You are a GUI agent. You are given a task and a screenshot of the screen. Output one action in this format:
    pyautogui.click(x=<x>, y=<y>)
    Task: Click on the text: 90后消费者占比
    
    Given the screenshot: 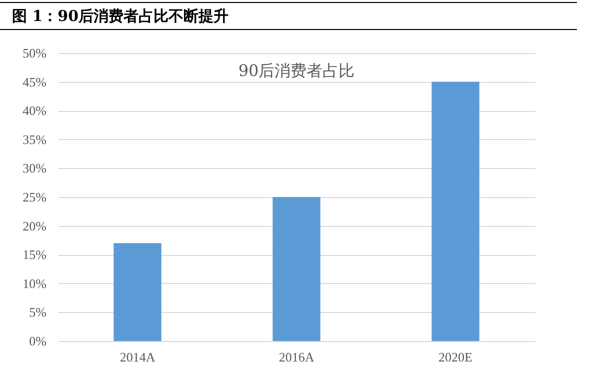 What is the action you would take?
    pyautogui.click(x=296, y=70)
    